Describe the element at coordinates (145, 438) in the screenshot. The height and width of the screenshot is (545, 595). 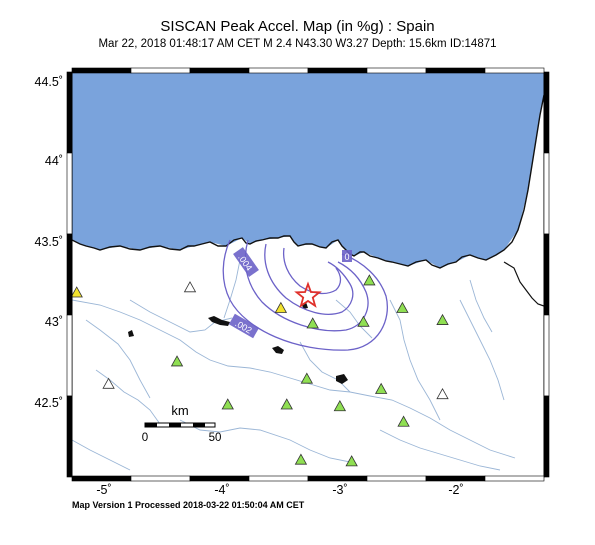
I see `scale-start: 0` at that location.